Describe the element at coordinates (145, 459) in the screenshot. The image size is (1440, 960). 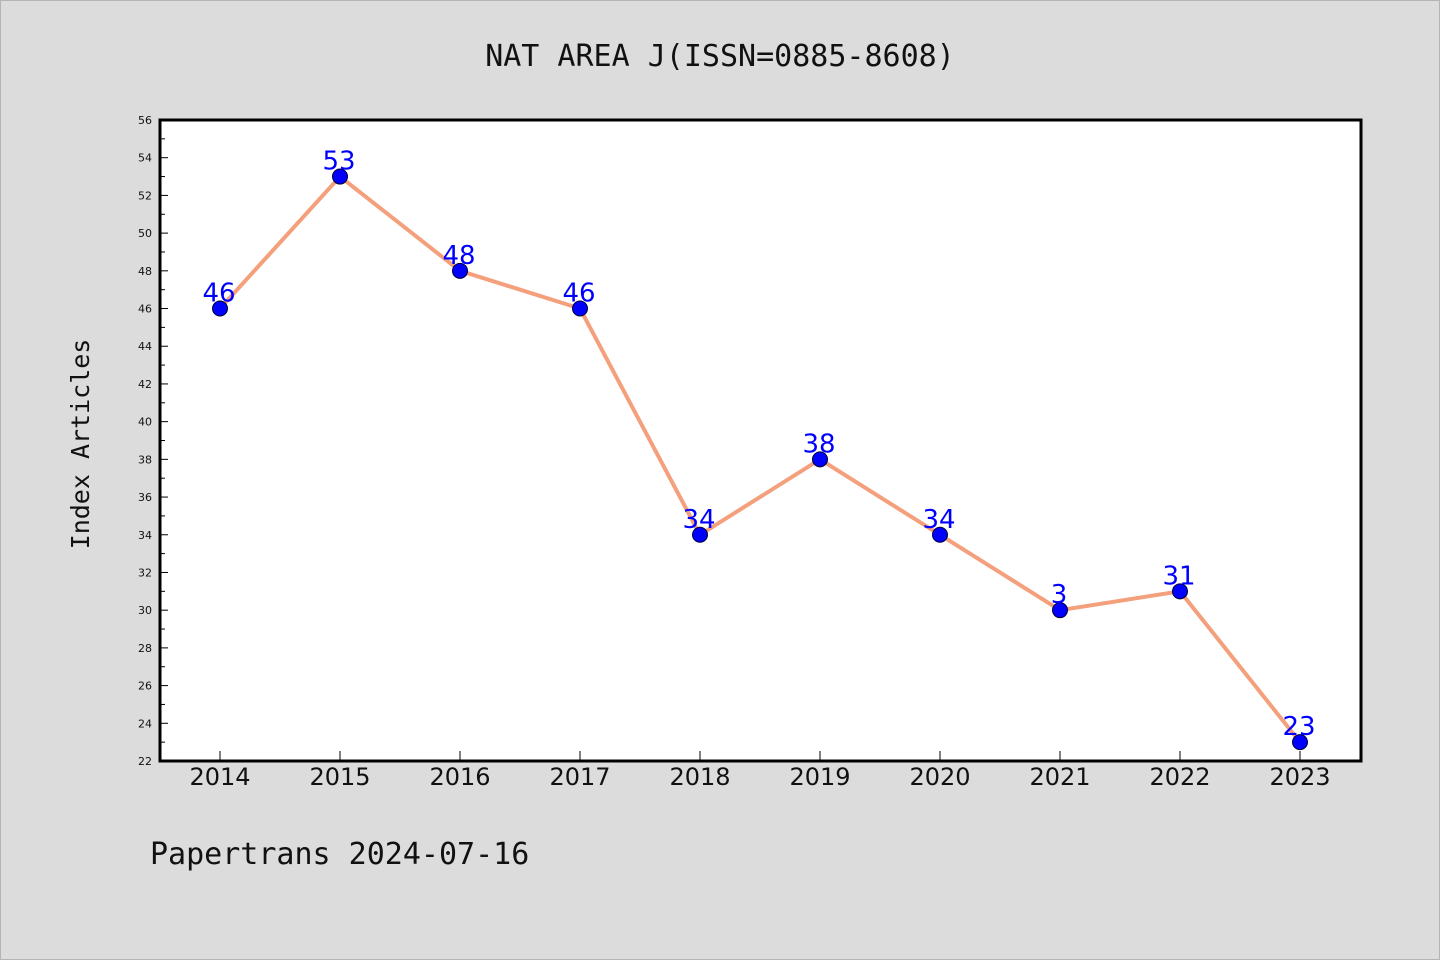
I see `y-tick-label: 38` at that location.